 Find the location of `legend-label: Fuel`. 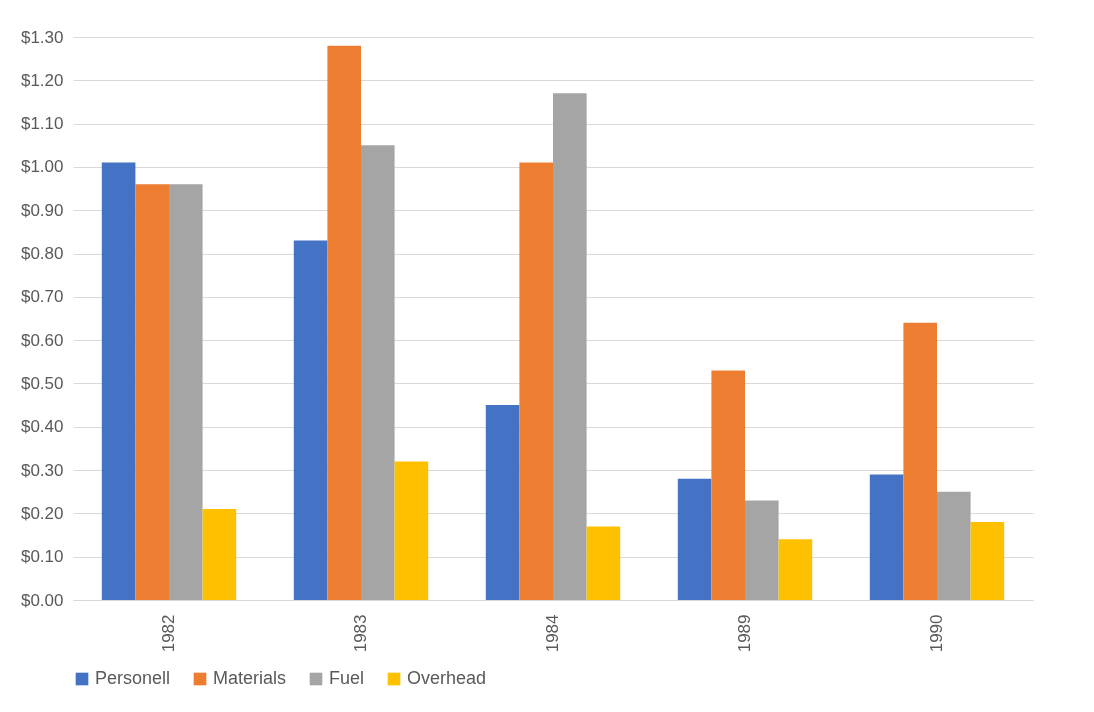

legend-label: Fuel is located at coordinates (347, 678).